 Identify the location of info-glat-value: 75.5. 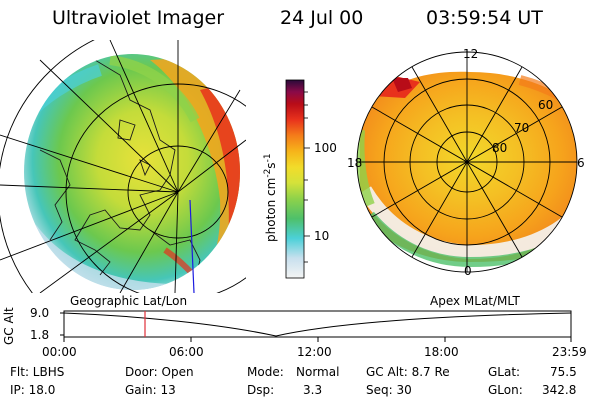
(563, 372).